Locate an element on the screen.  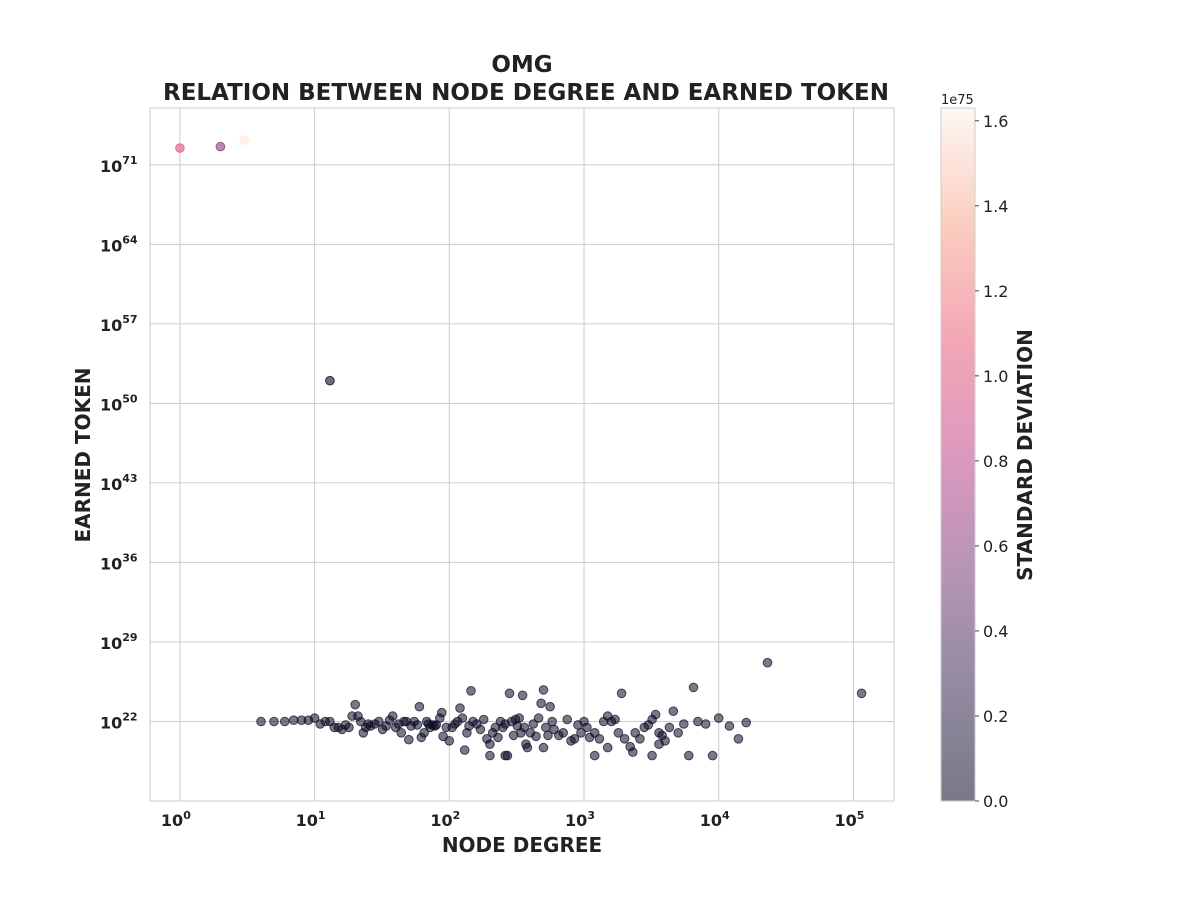
x-tick-label: 103 is located at coordinates (580, 819).